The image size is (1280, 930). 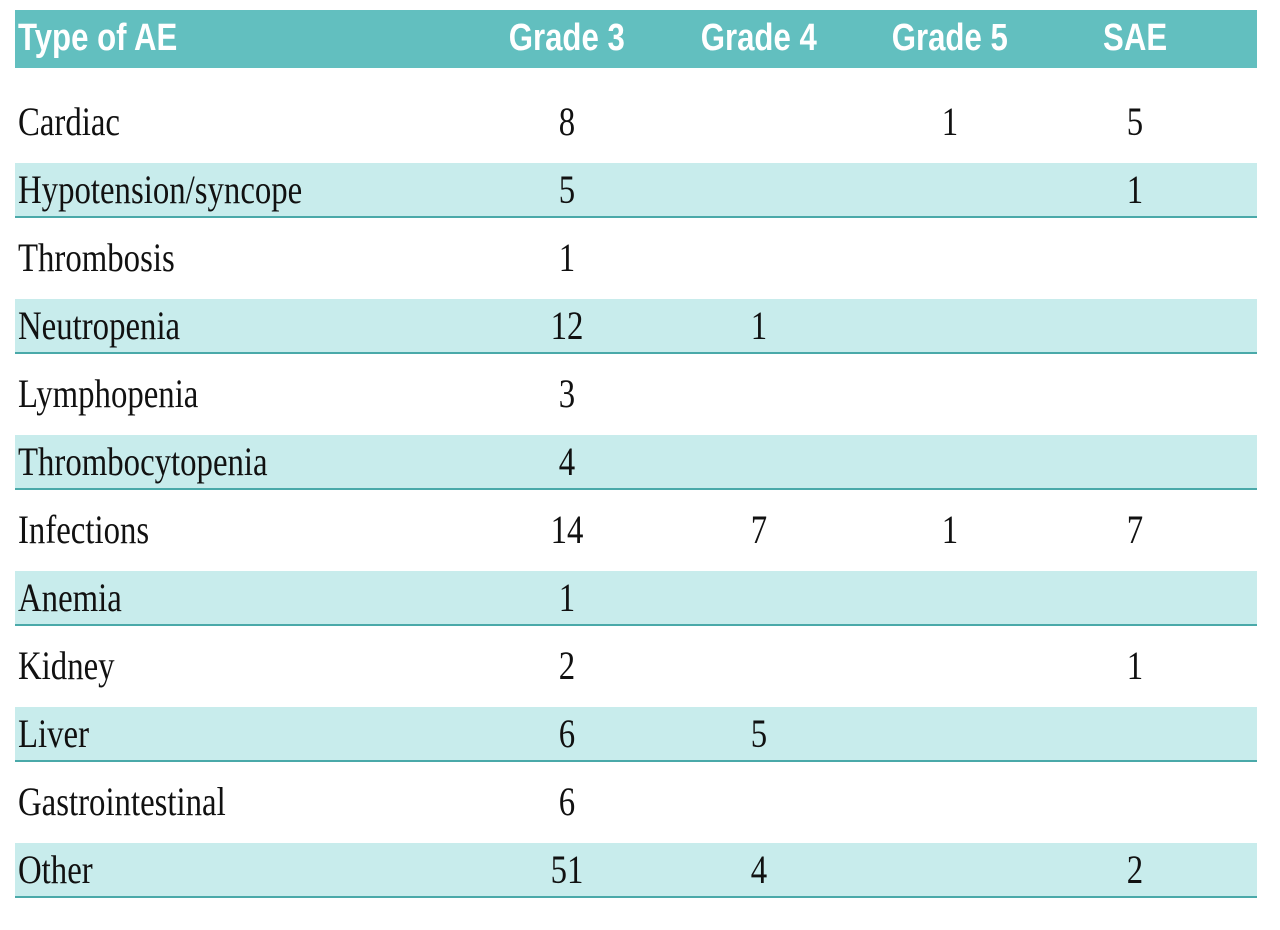 What do you see at coordinates (98, 38) in the screenshot?
I see `header-cell-text: Type of AE` at bounding box center [98, 38].